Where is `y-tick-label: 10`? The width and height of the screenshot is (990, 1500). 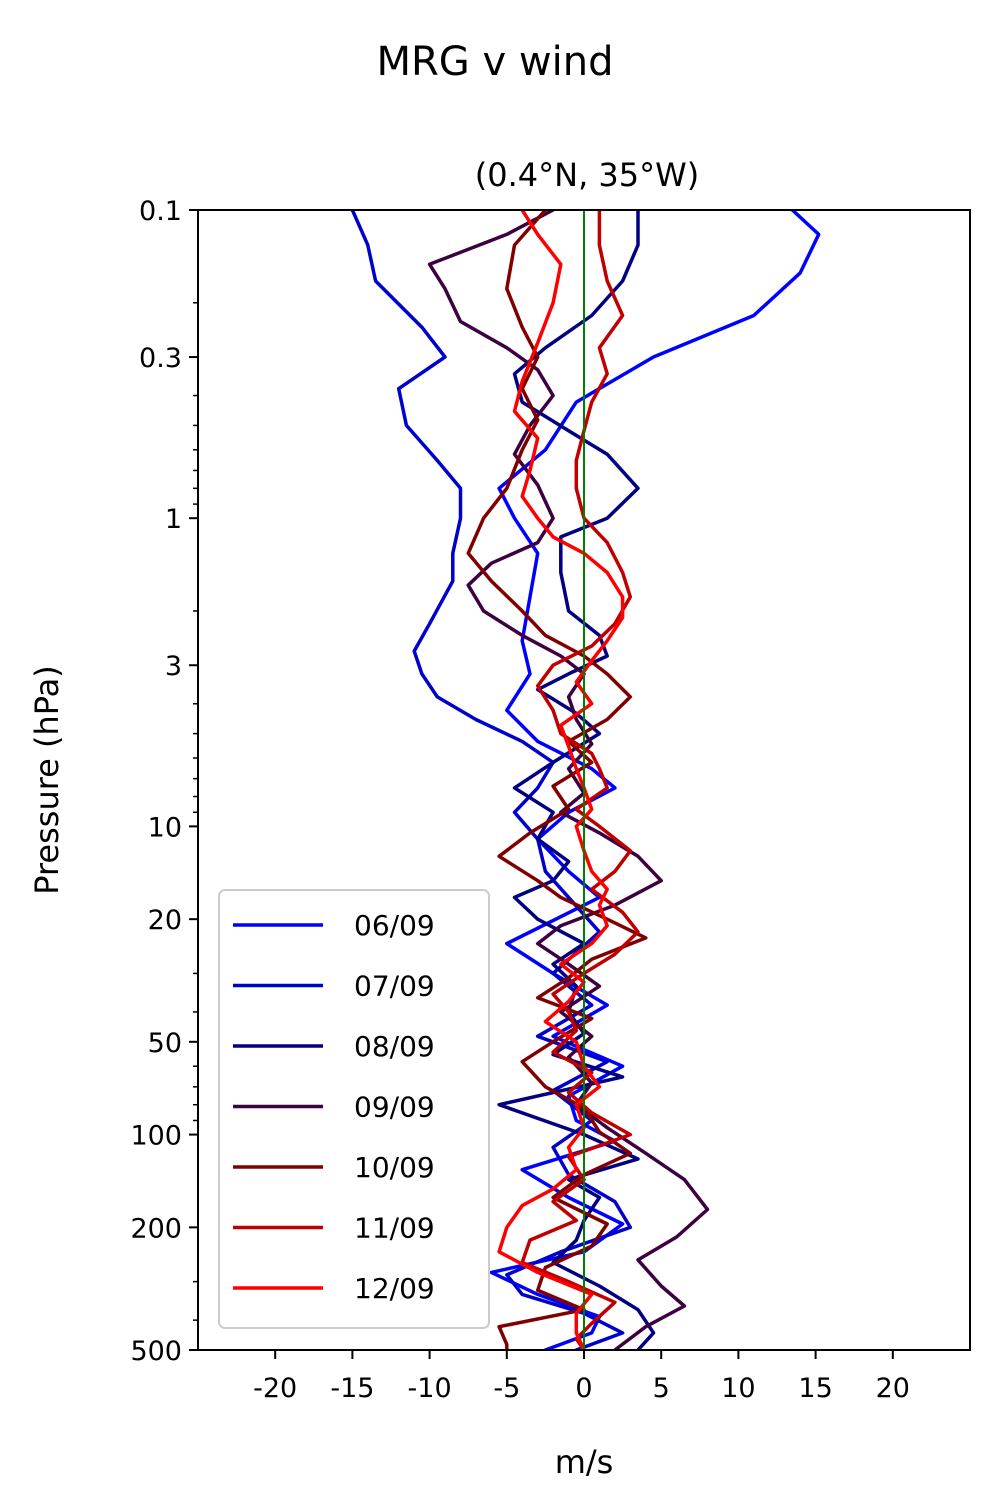
y-tick-label: 10 is located at coordinates (165, 827).